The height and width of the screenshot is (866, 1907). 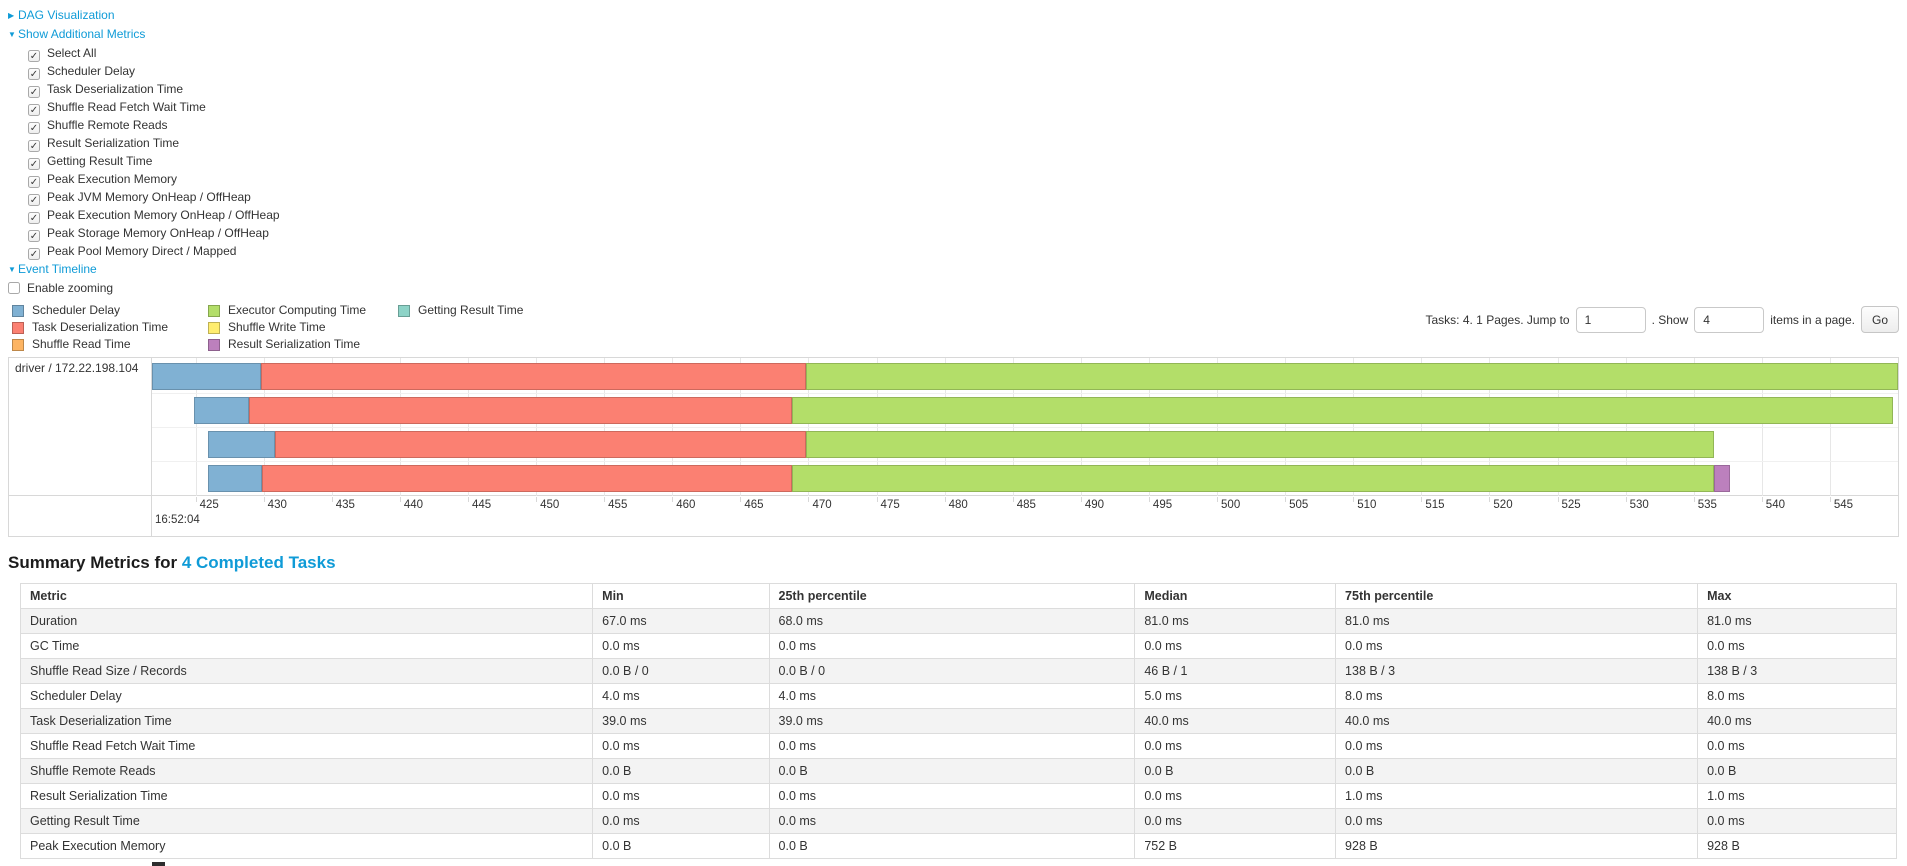 I want to click on event-timeline-toggle: ▼ Event Timeline, so click(x=953, y=269).